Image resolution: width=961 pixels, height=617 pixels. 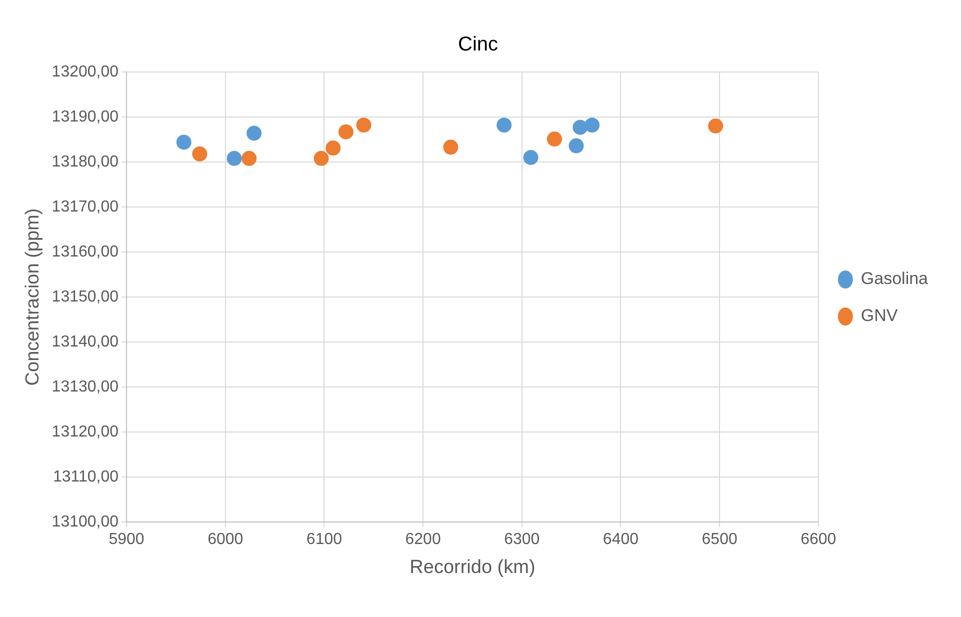 I want to click on x-tick-label: 6300, so click(x=522, y=539).